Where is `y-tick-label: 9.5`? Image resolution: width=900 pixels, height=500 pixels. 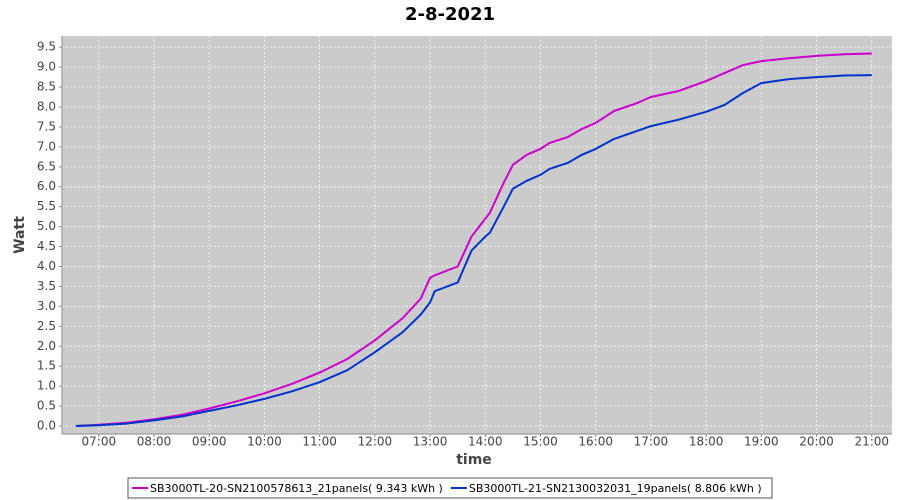
y-tick-label: 9.5 is located at coordinates (46, 47).